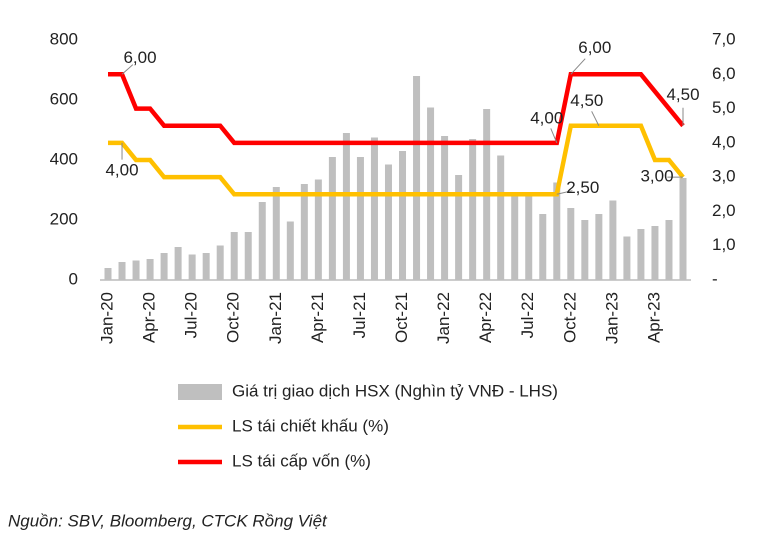 The image size is (765, 548). Describe the element at coordinates (200, 392) in the screenshot. I see `legend-swatch` at that location.